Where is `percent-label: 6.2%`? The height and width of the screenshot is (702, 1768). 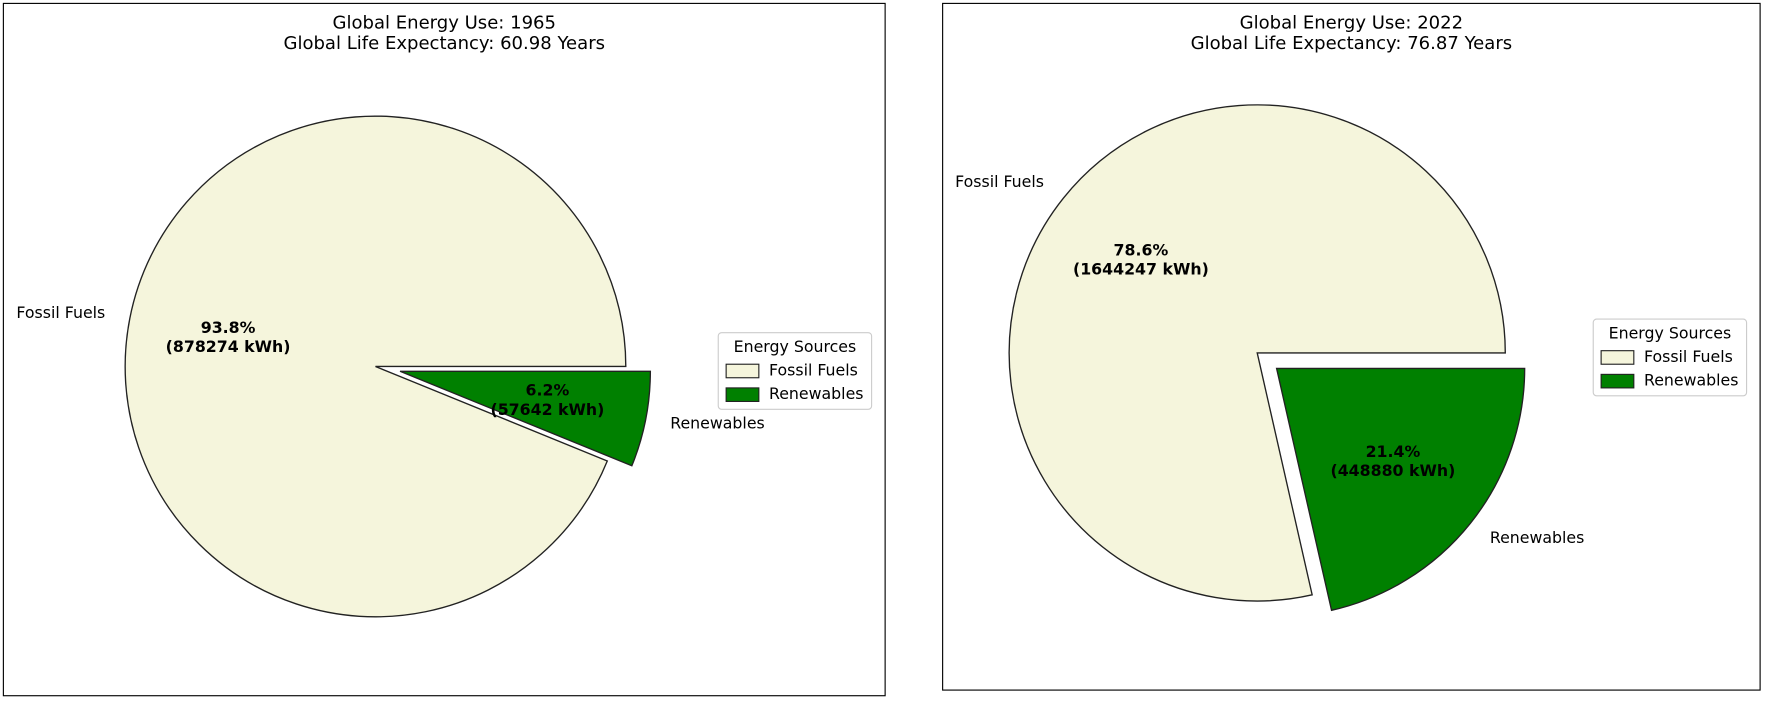 percent-label: 6.2% is located at coordinates (548, 390).